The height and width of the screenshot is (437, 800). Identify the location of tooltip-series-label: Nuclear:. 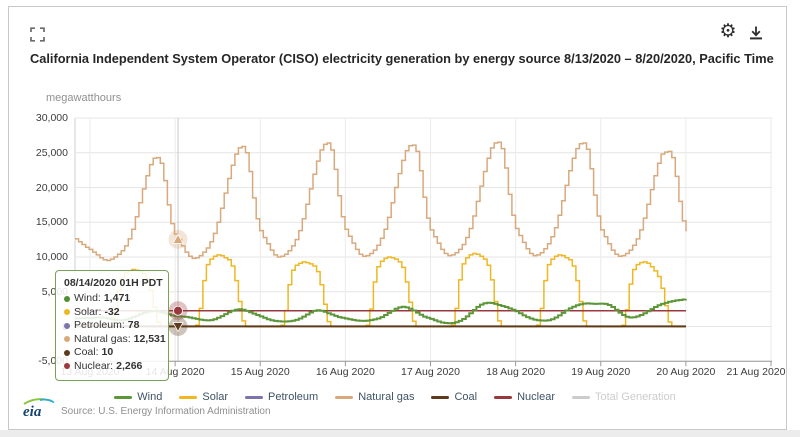
(94, 365).